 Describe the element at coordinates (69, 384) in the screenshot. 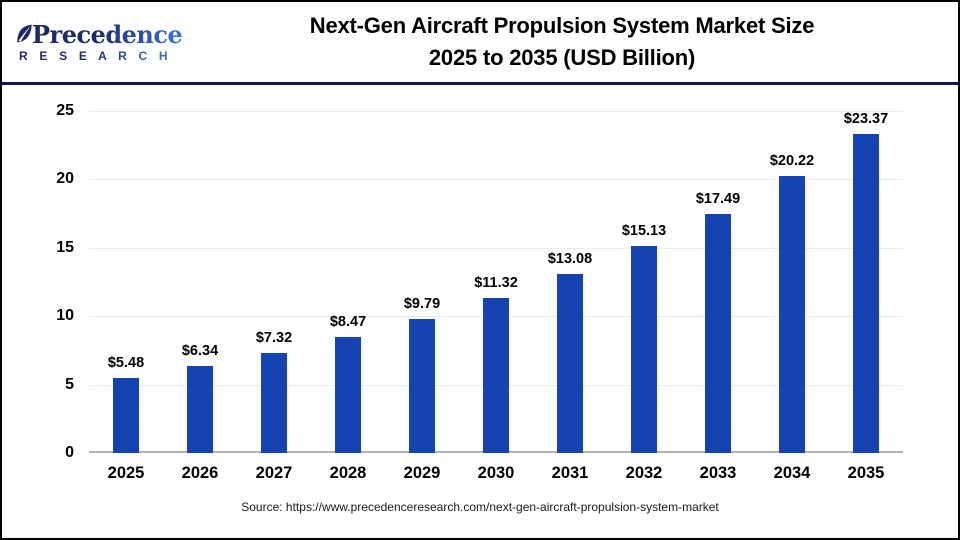

I see `y-axis-tick-label: 5` at that location.